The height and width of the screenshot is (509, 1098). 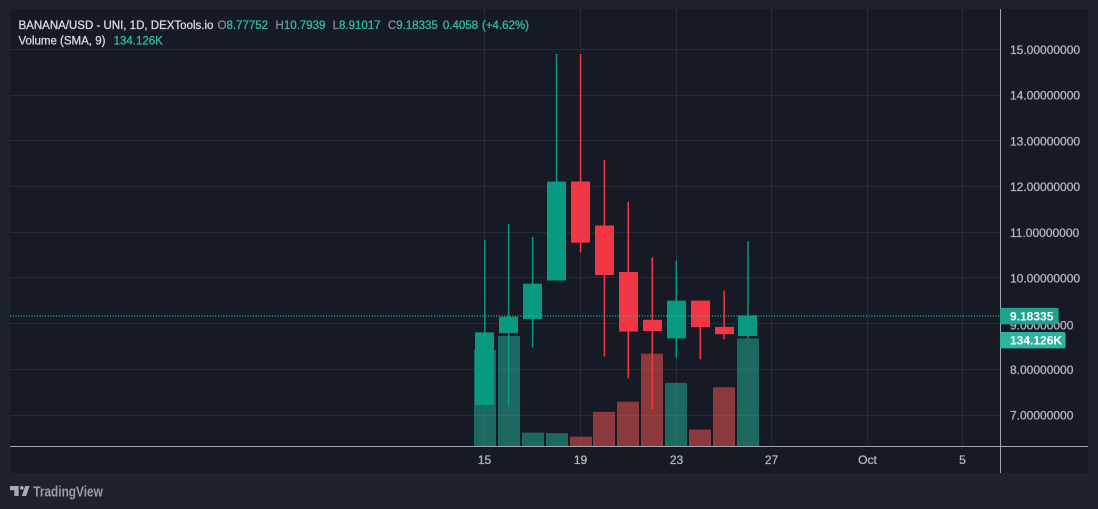 I want to click on svg-text: C9.18335, so click(x=413, y=26).